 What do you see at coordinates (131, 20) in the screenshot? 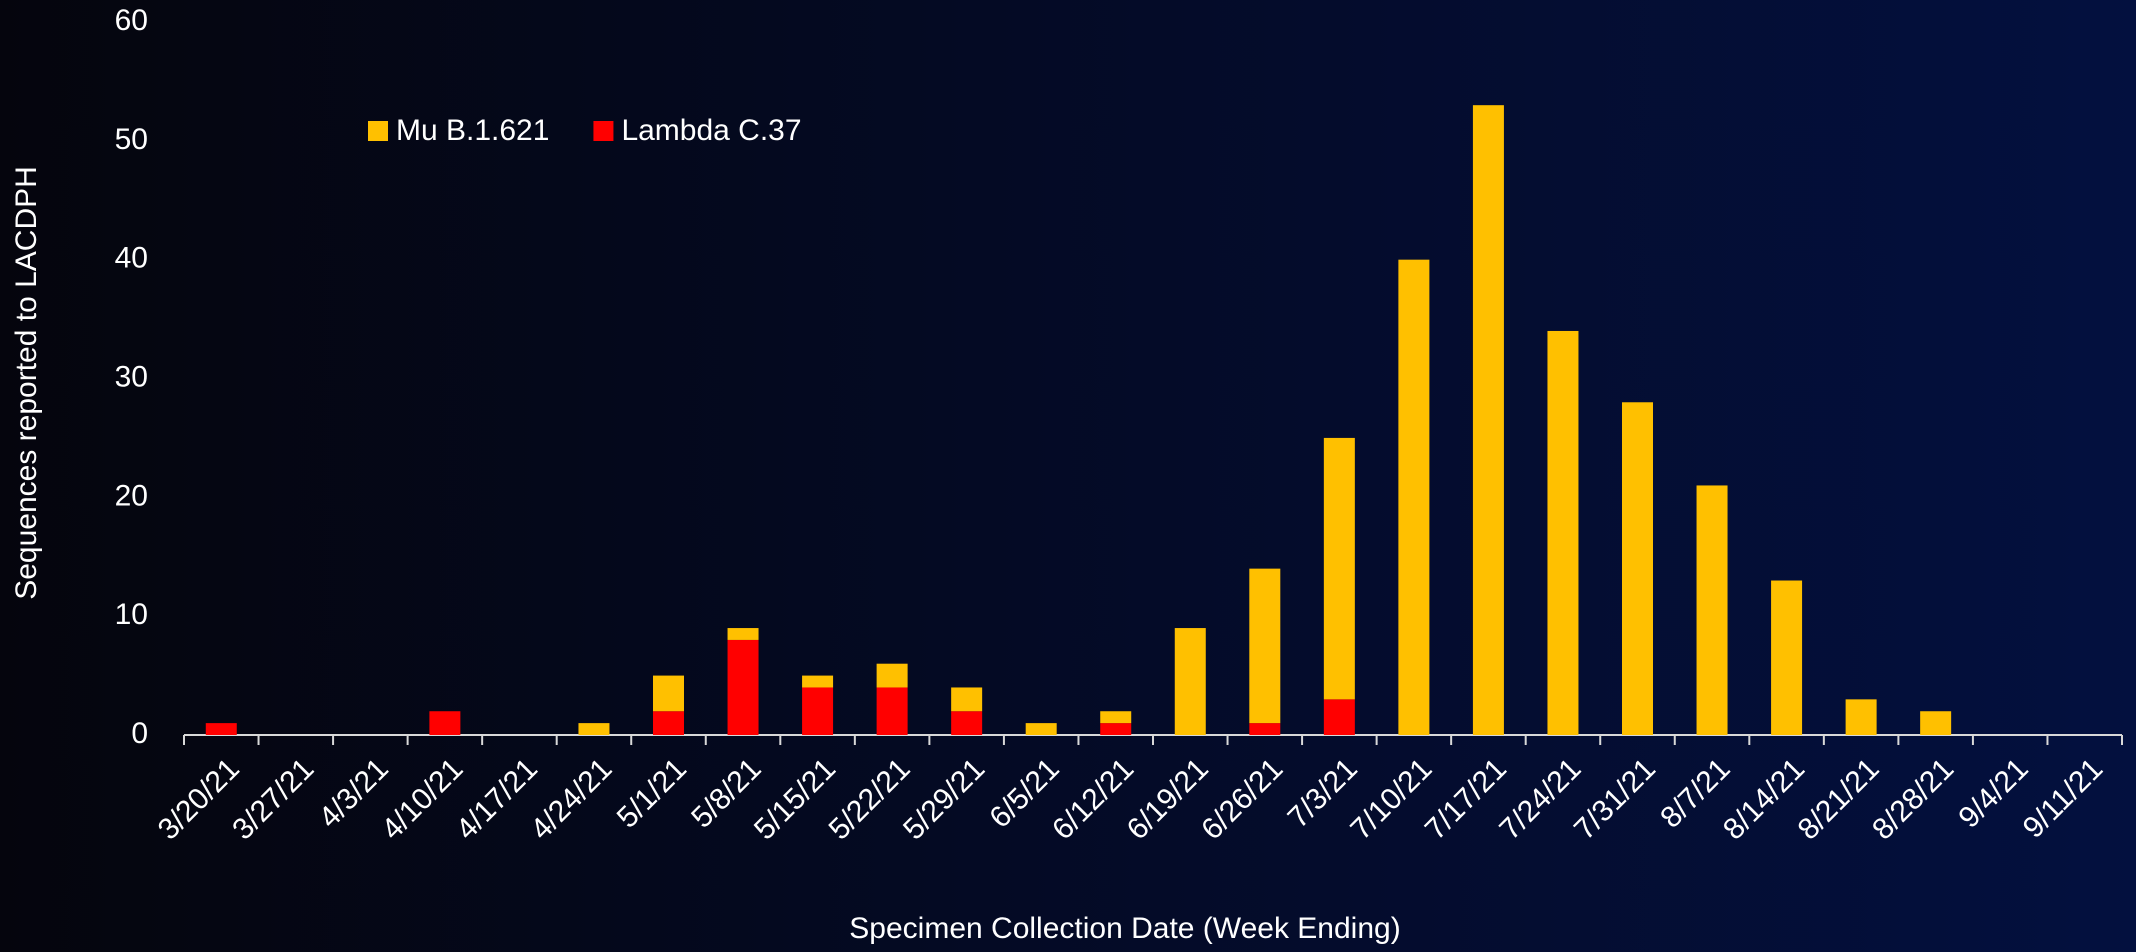
I see `y-tick-label: 60` at bounding box center [131, 20].